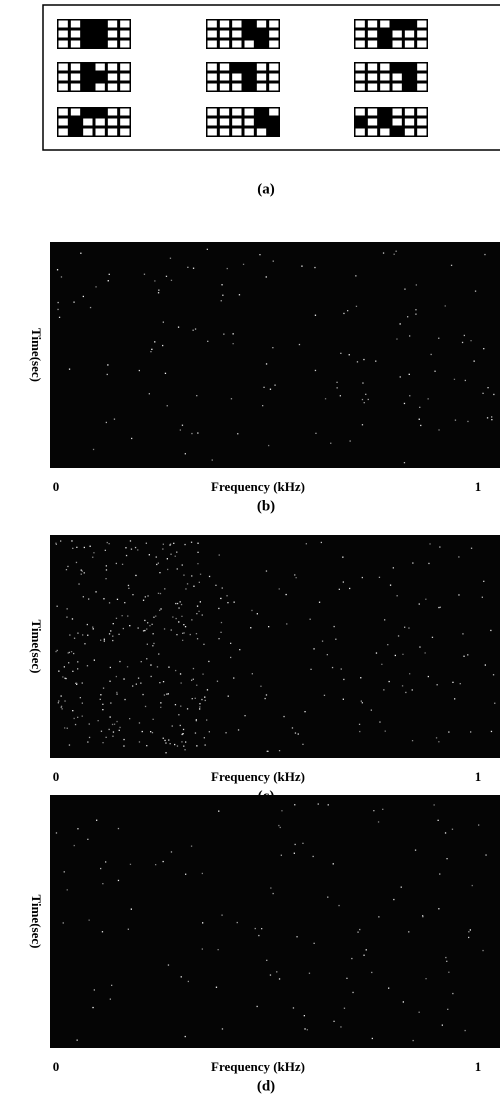 The width and height of the screenshot is (500, 1104). What do you see at coordinates (478, 776) in the screenshot?
I see `x-axis-end: 1` at bounding box center [478, 776].